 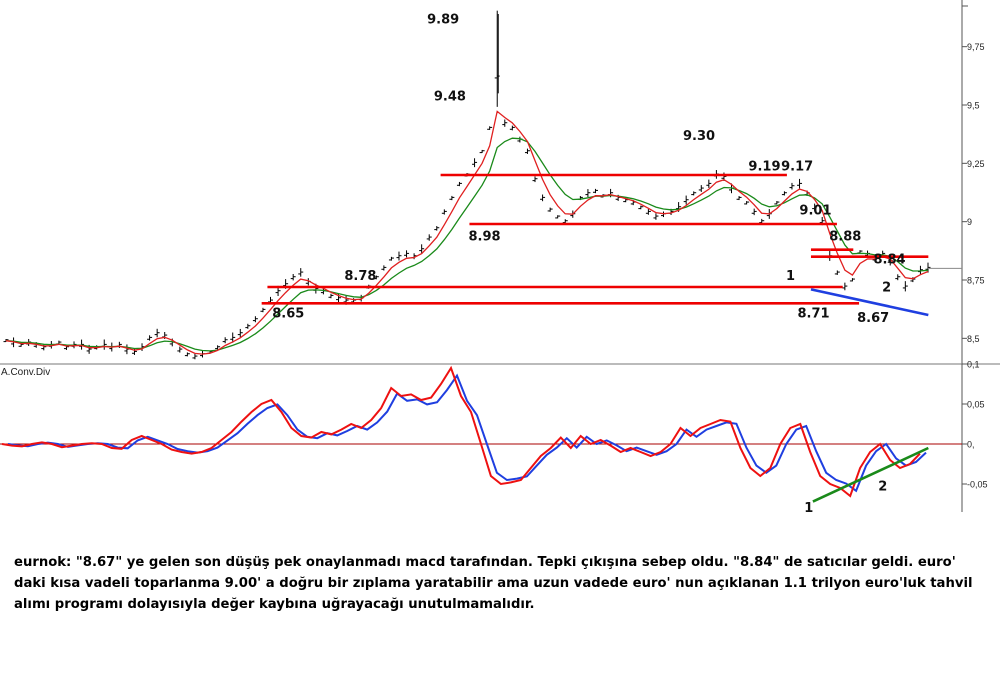 I want to click on price-tick-label: 9,25, so click(x=976, y=164).